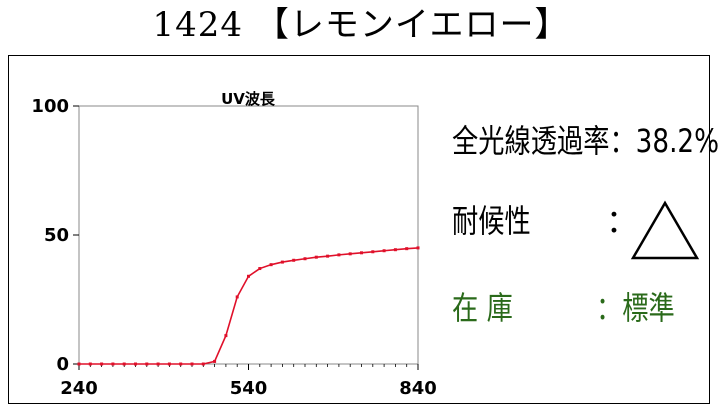  I want to click on stock-label: 在 庫, so click(482, 308).